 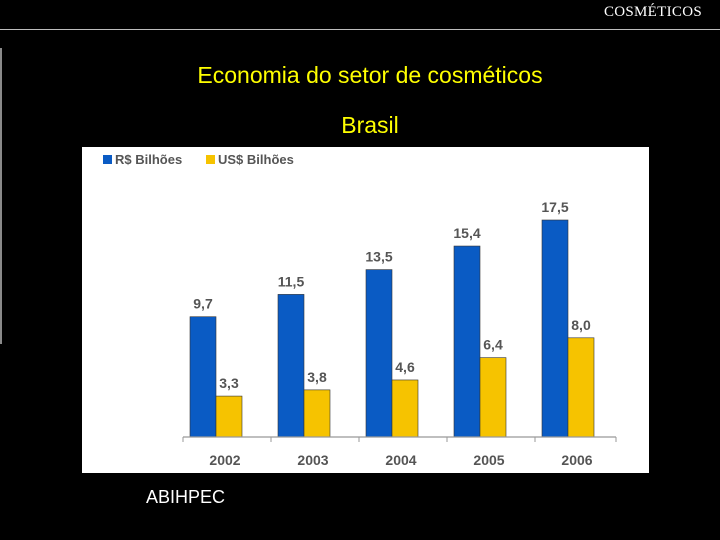 What do you see at coordinates (291, 281) in the screenshot?
I see `value-label-brl-2003: 11,5` at bounding box center [291, 281].